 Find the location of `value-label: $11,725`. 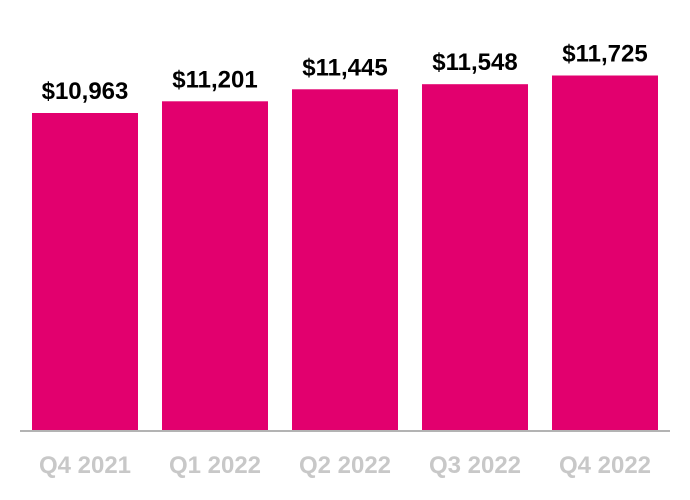

value-label: $11,725 is located at coordinates (604, 54).